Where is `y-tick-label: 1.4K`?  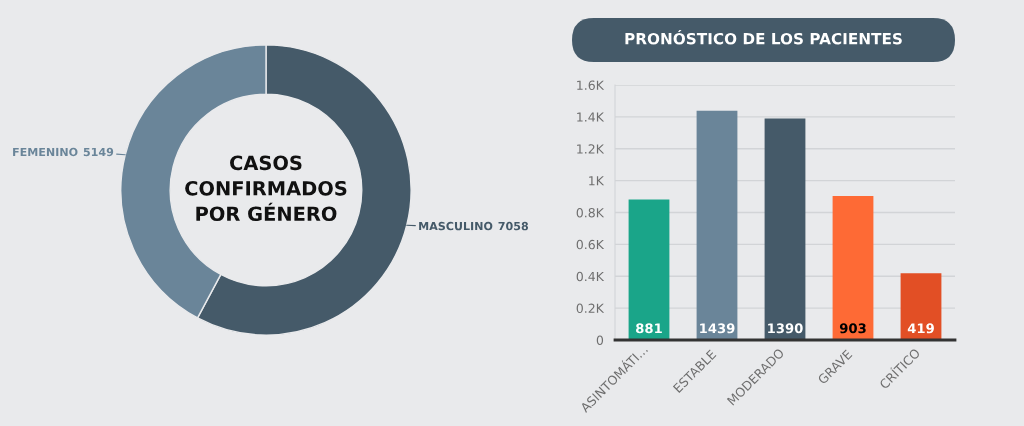 y-tick-label: 1.4K is located at coordinates (591, 117).